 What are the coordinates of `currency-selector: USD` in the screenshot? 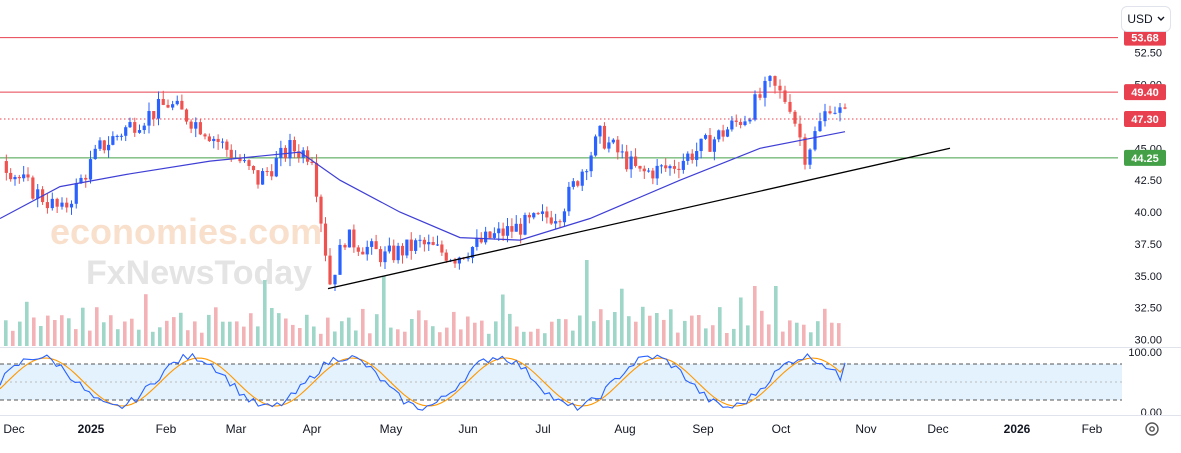 It's located at (1146, 19).